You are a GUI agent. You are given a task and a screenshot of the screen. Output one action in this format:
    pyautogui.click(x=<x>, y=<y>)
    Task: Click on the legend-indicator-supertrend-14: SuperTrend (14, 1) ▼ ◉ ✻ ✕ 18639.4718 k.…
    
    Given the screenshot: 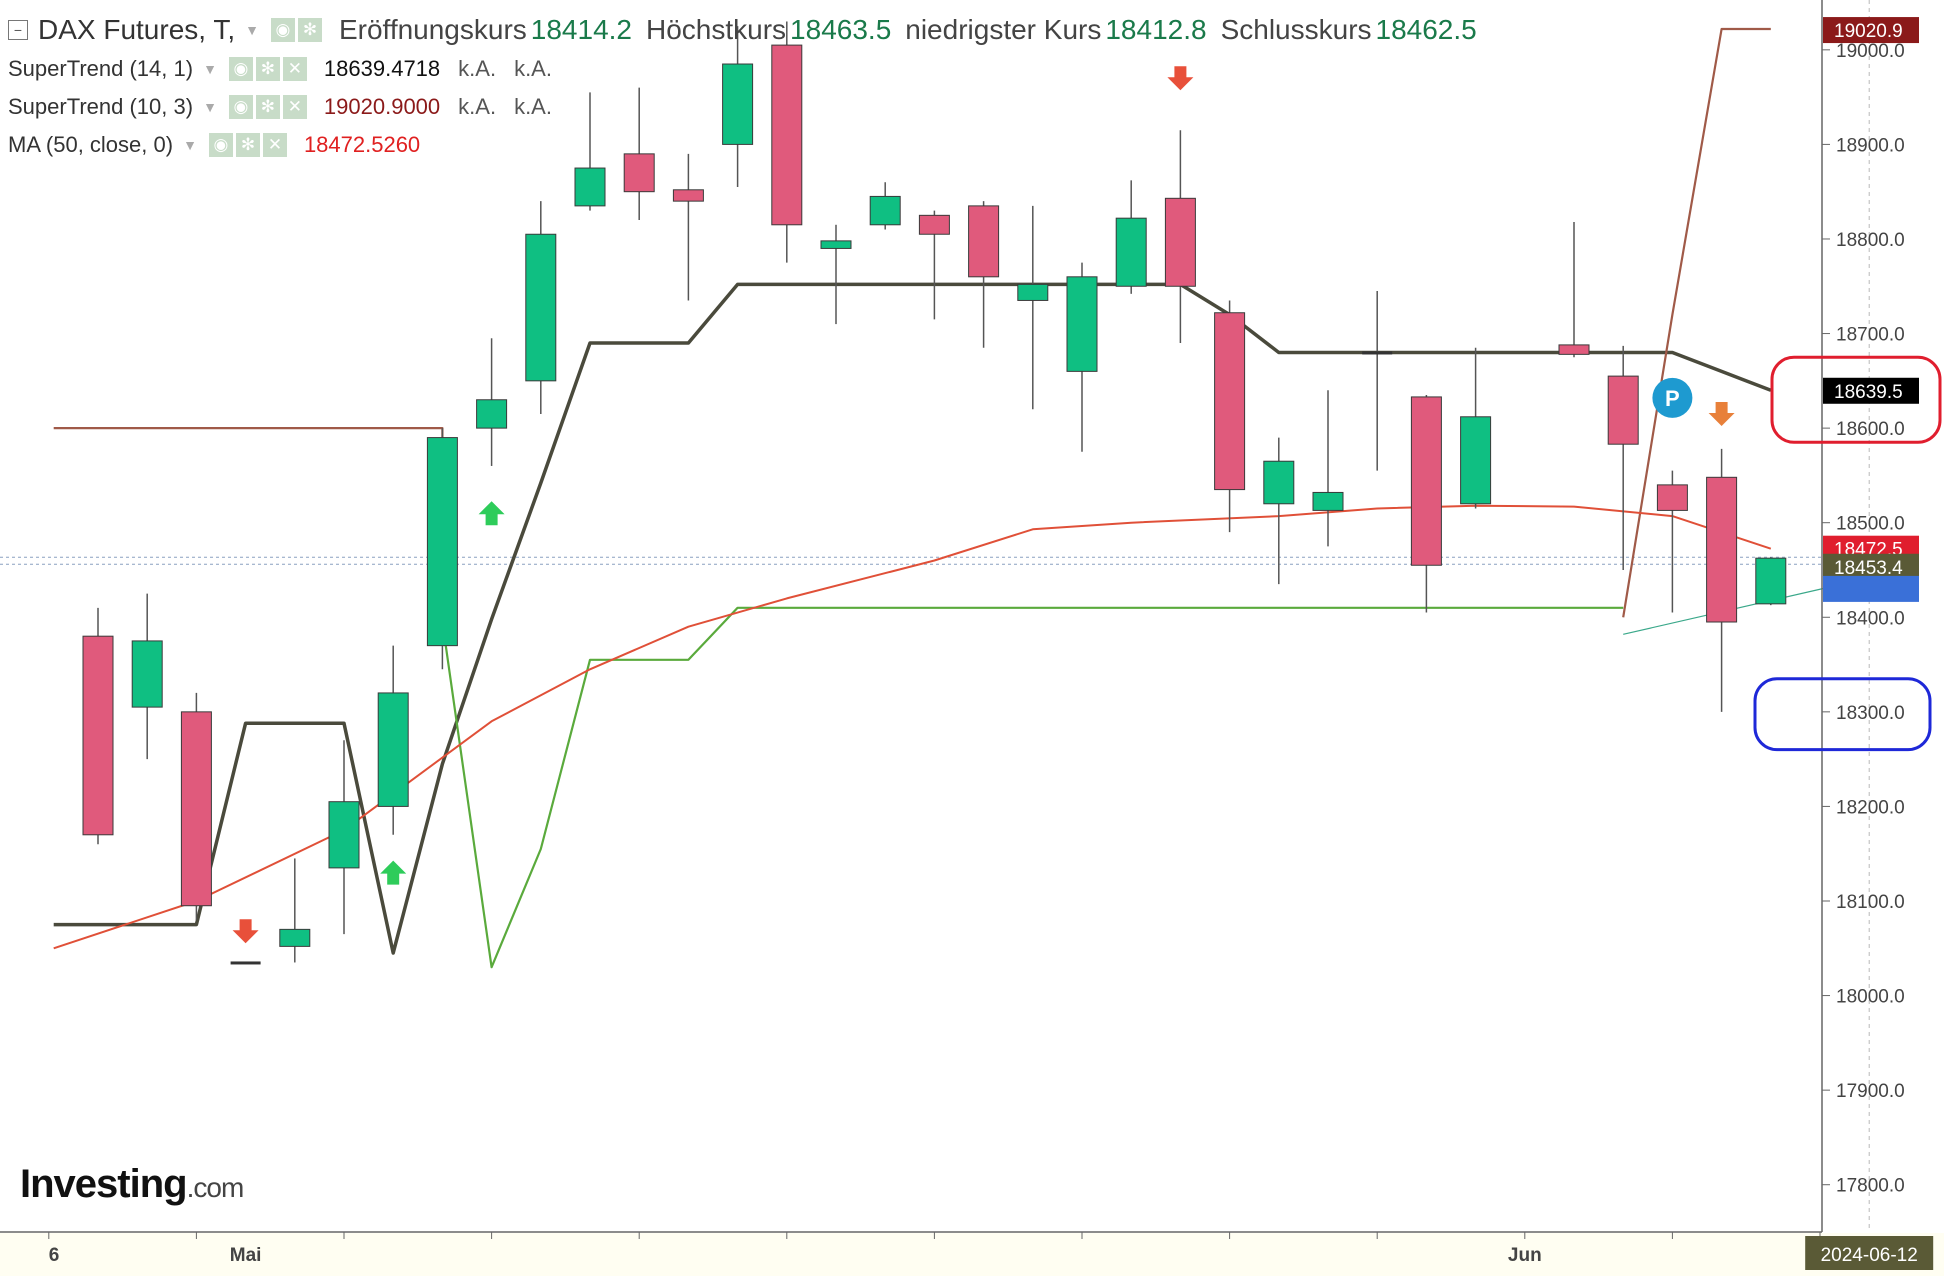 What is the action you would take?
    pyautogui.click(x=742, y=69)
    